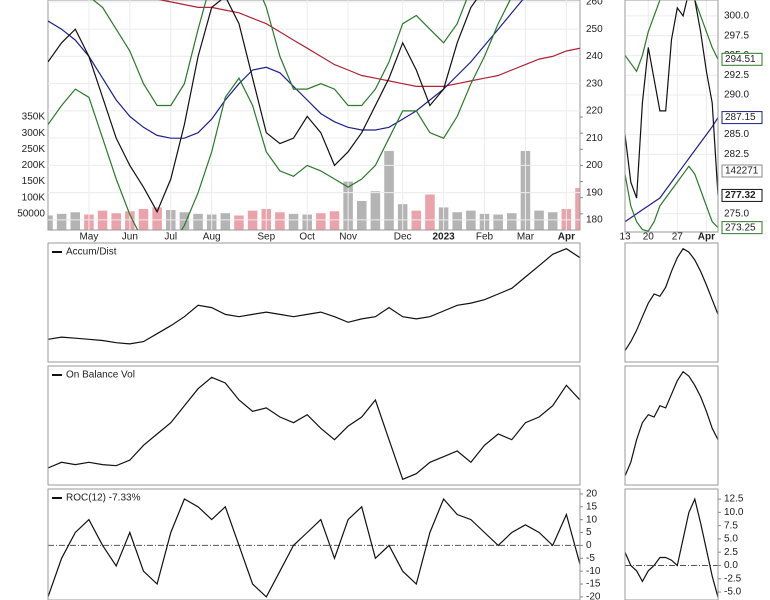  I want to click on y-tick-label: 240, so click(594, 56).